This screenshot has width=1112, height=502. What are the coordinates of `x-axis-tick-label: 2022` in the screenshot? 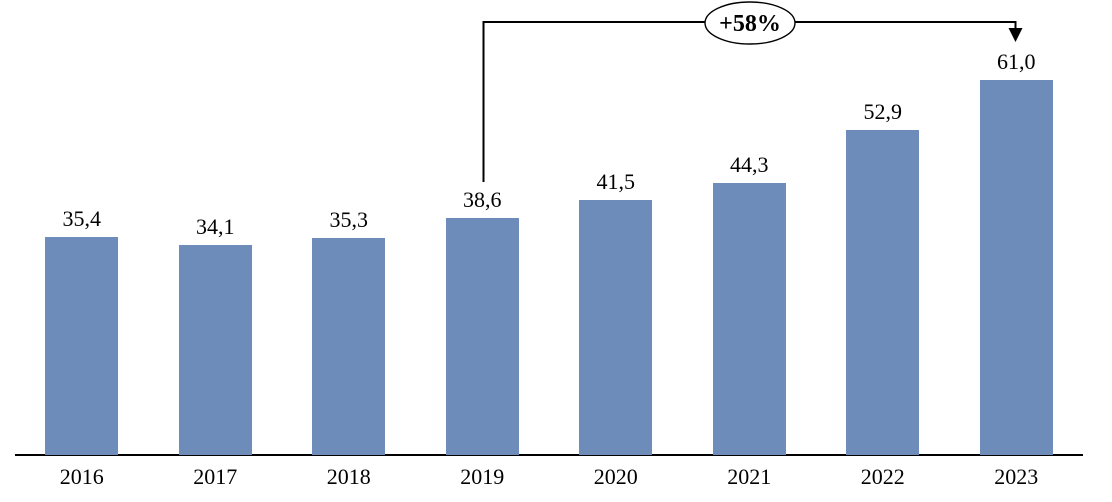 It's located at (882, 476).